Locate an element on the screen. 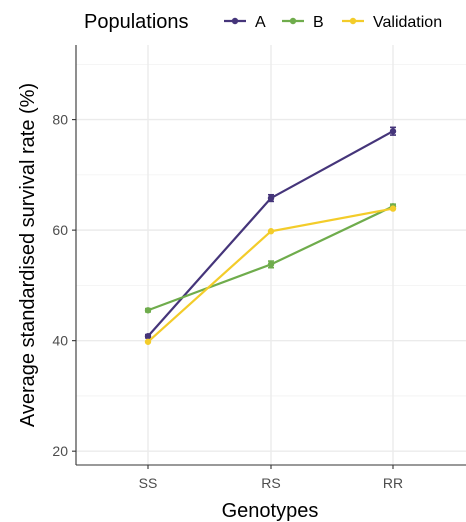  legend-label: A is located at coordinates (260, 22).